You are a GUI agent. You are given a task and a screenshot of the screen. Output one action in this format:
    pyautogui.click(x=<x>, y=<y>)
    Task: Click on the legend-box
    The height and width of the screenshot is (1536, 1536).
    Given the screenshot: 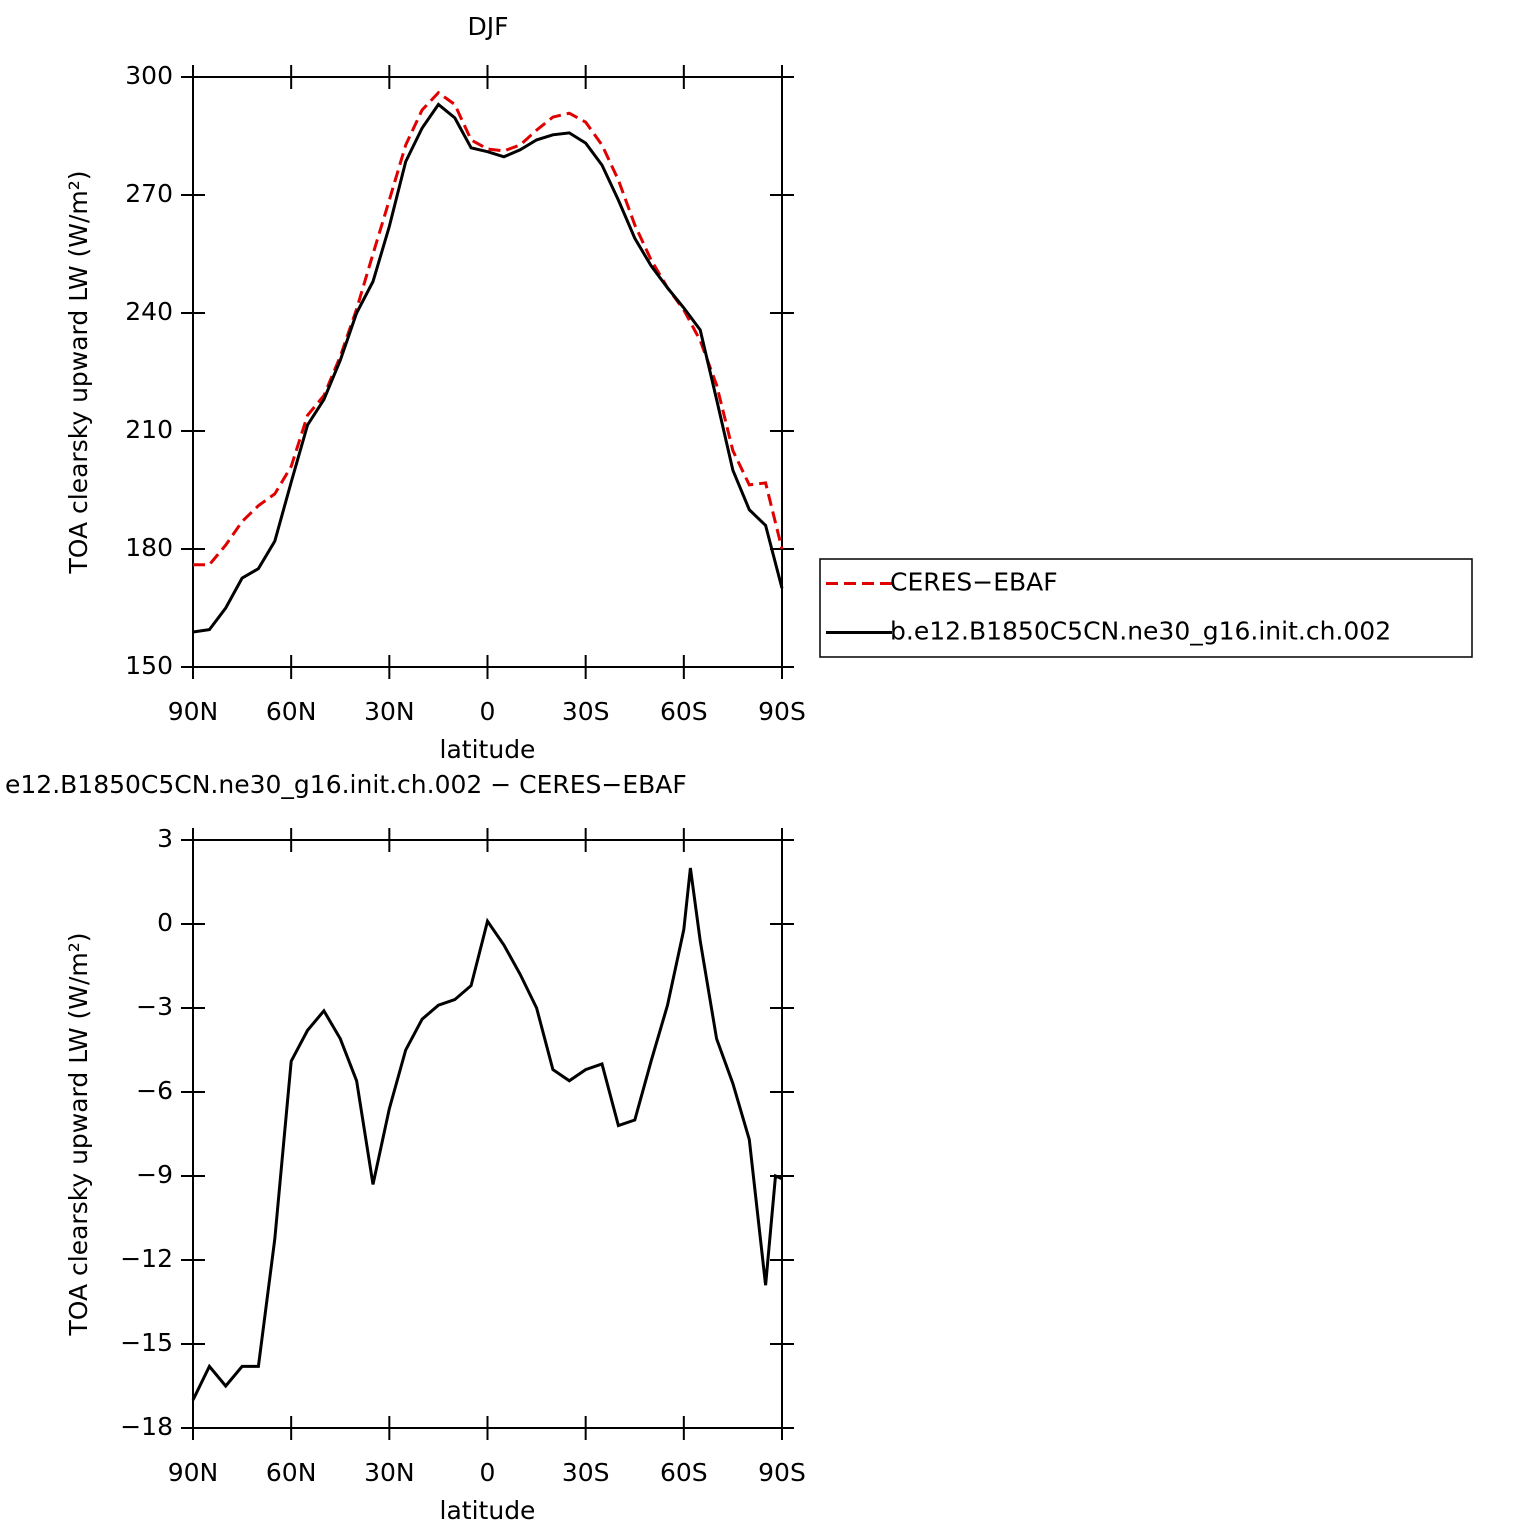 What is the action you would take?
    pyautogui.click(x=1146, y=608)
    